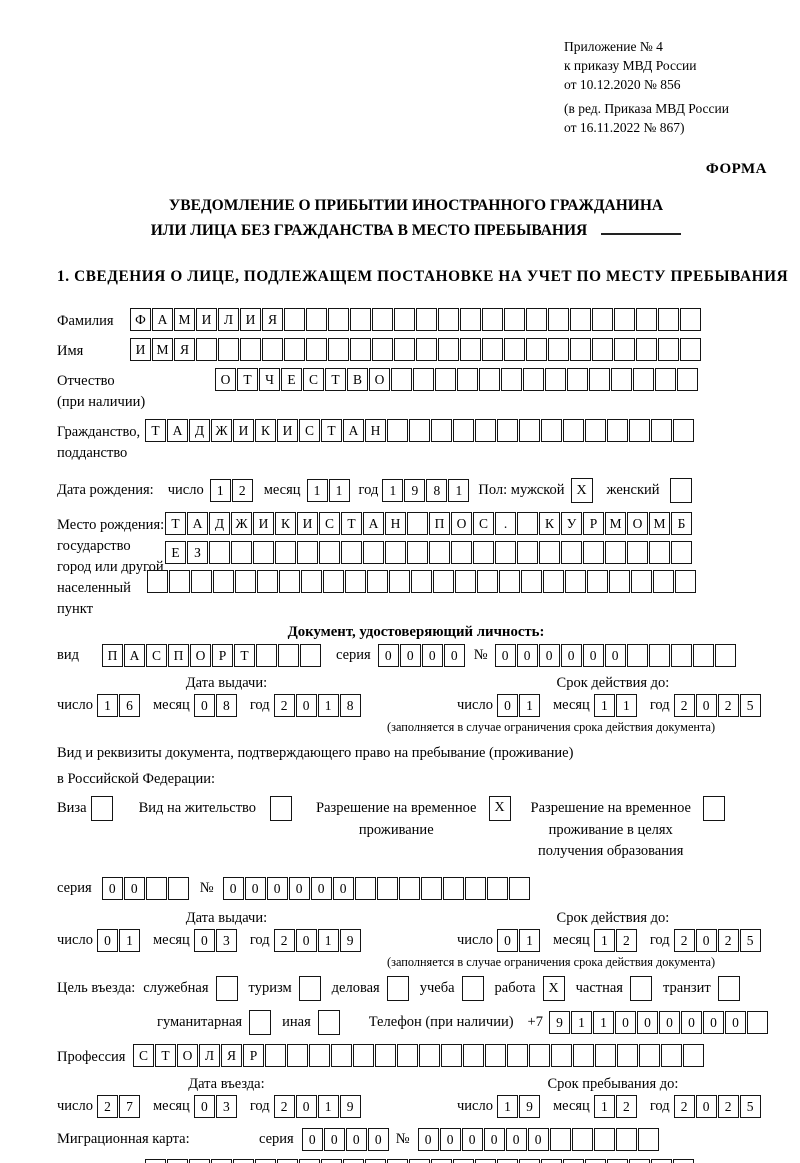 Image resolution: width=800 pixels, height=1163 pixels. Describe the element at coordinates (225, 380) in the screenshot. I see `char-cell: О` at that location.